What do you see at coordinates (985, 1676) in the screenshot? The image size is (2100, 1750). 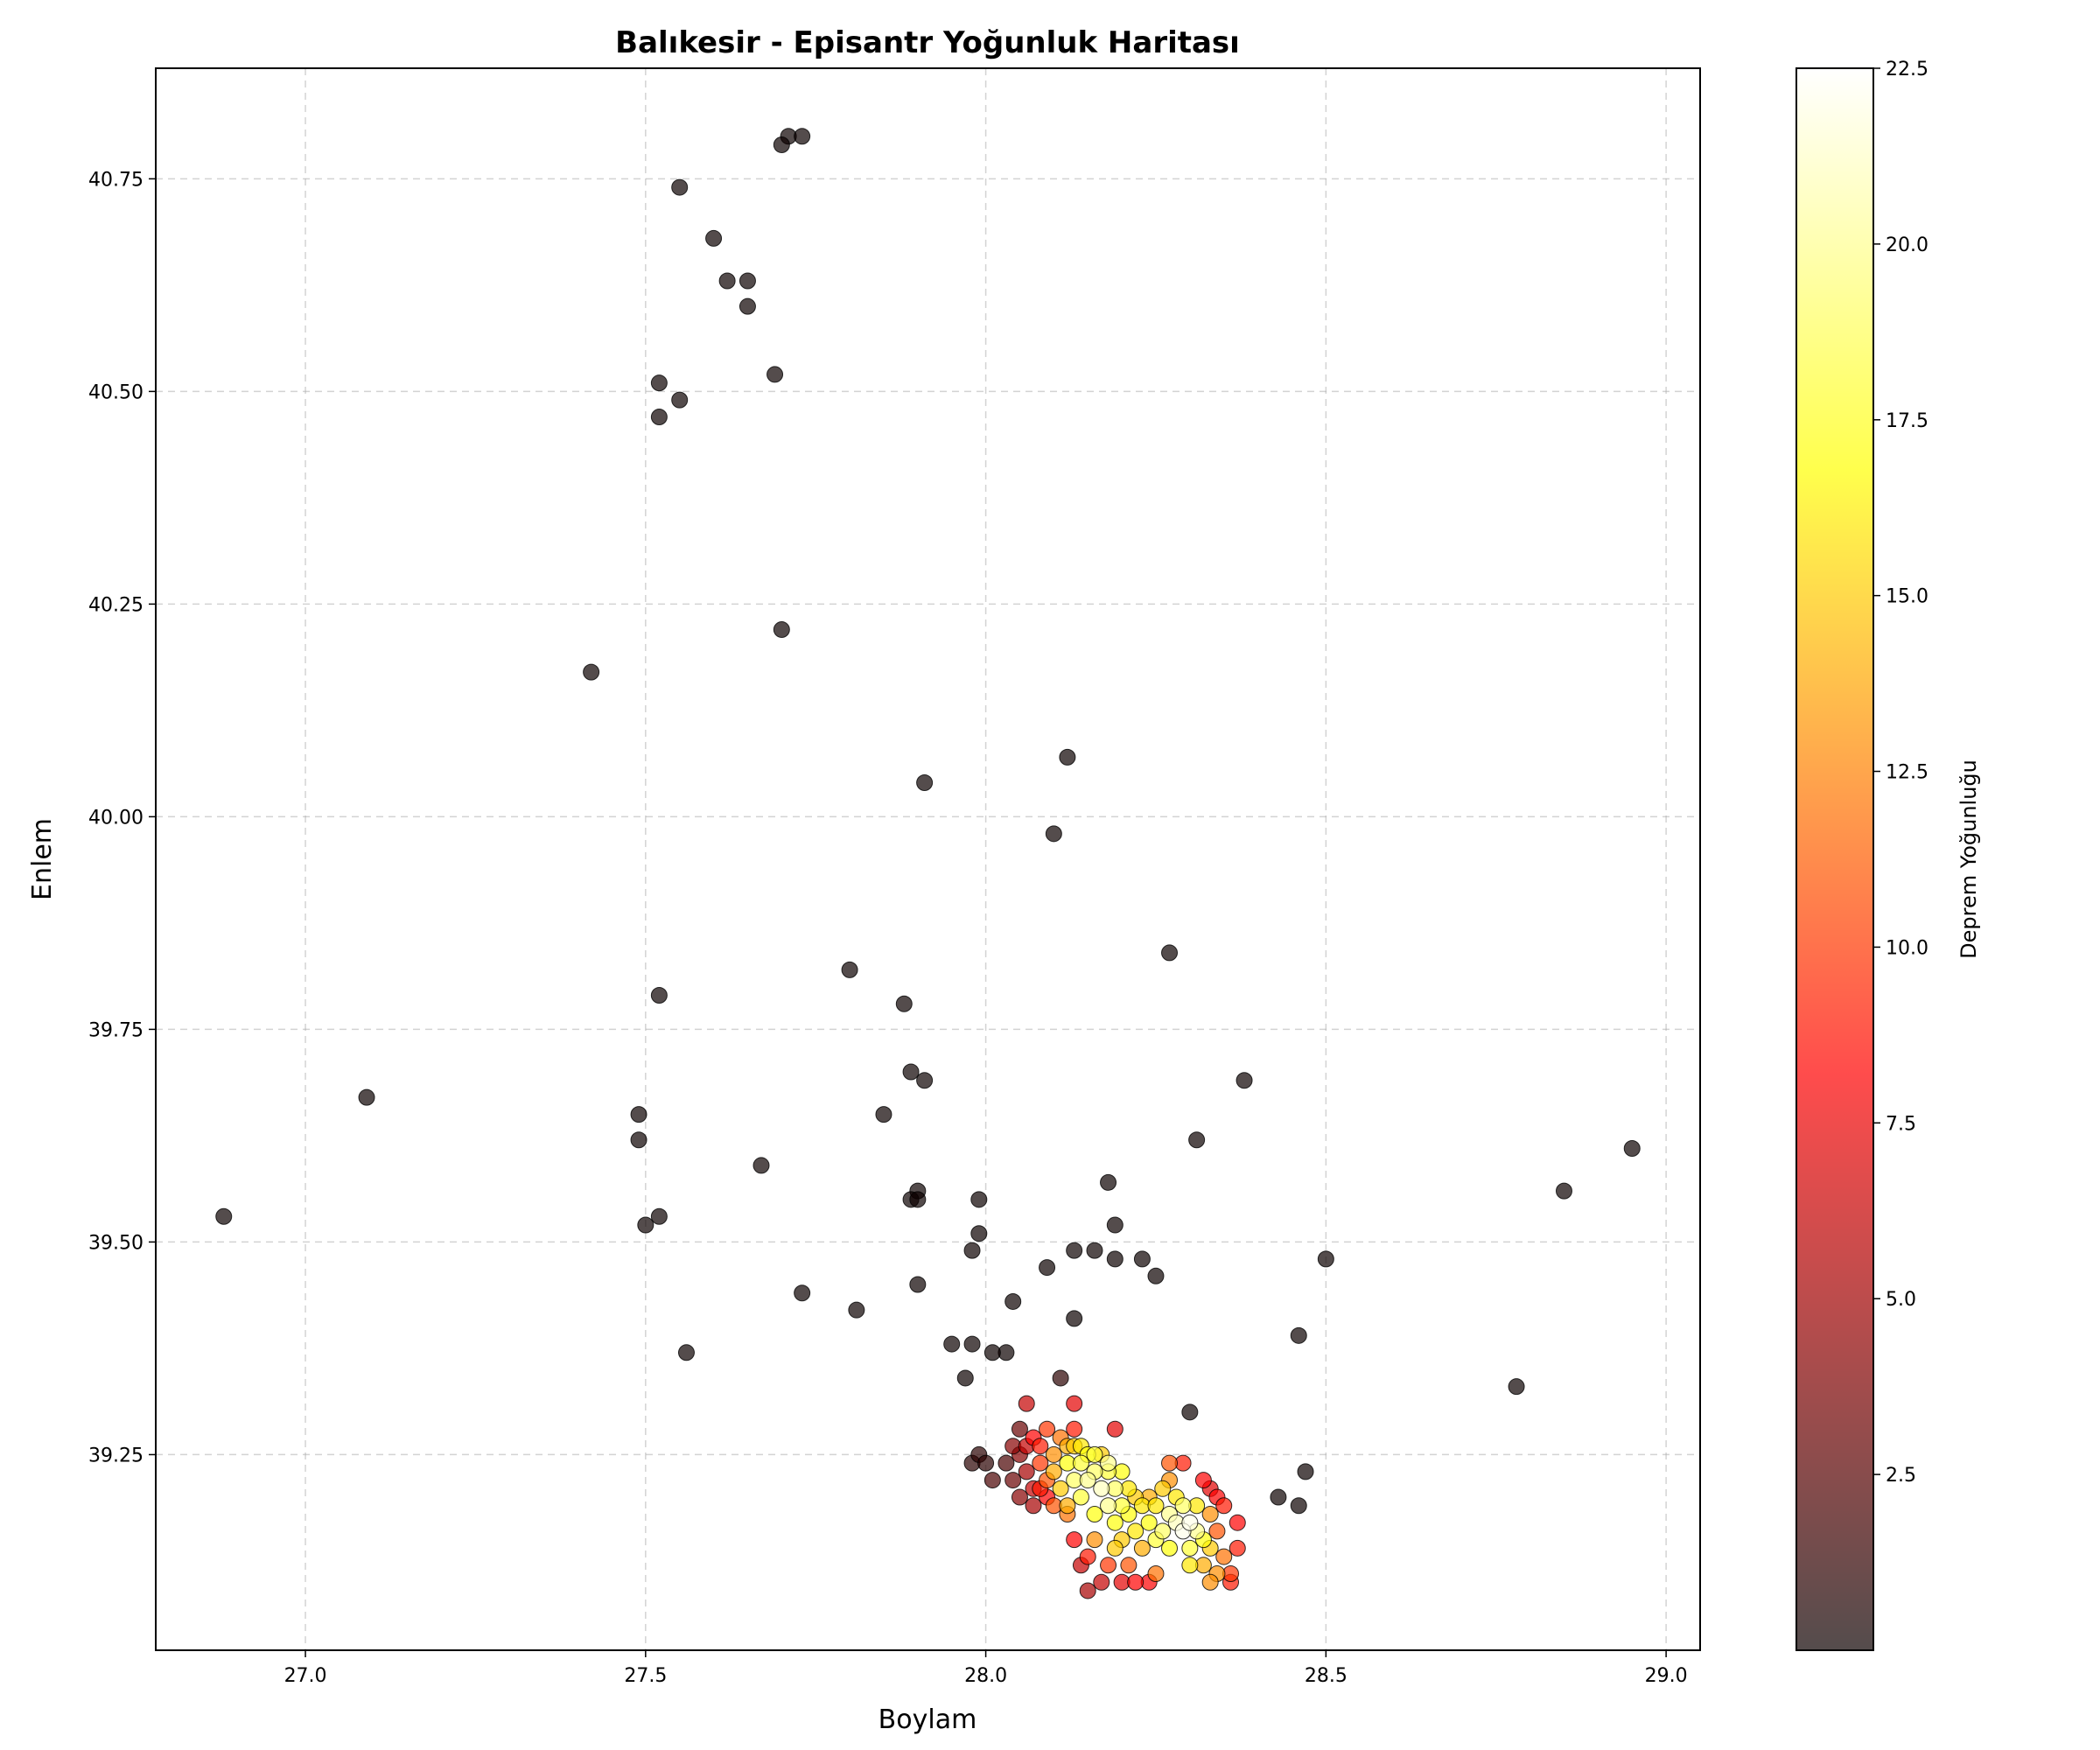 I see `x-tick-label: 28.0` at bounding box center [985, 1676].